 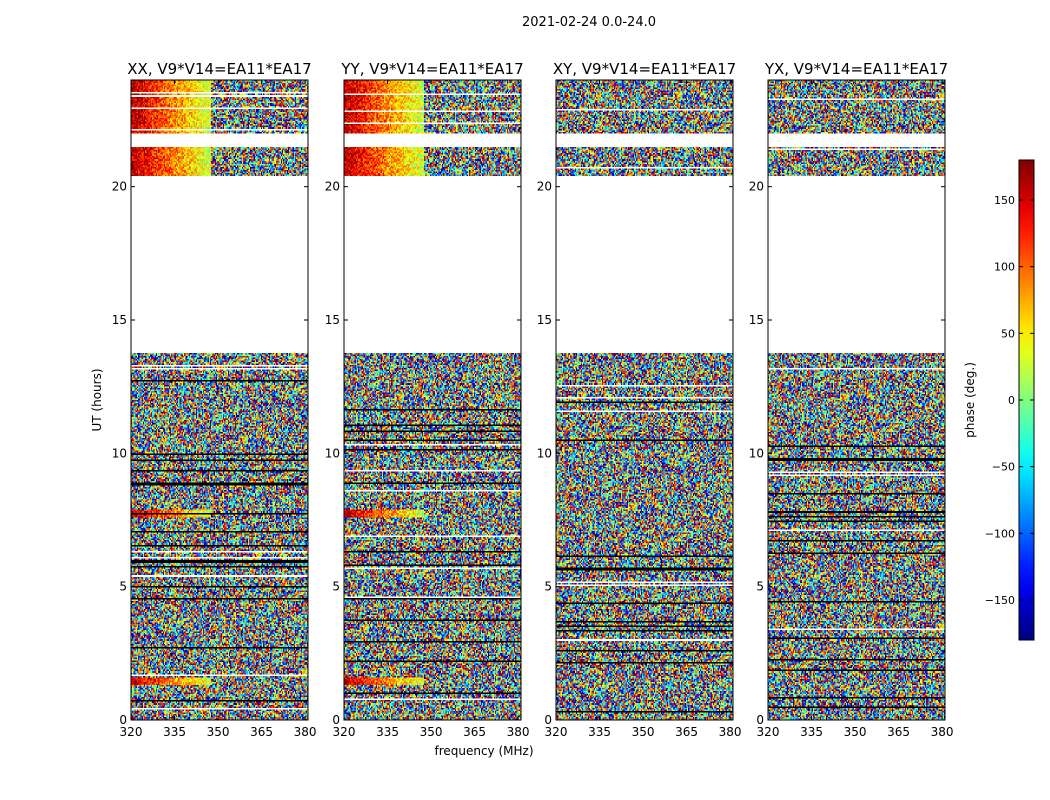 I want to click on colorbar-tick-label: −100, so click(x=1000, y=533).